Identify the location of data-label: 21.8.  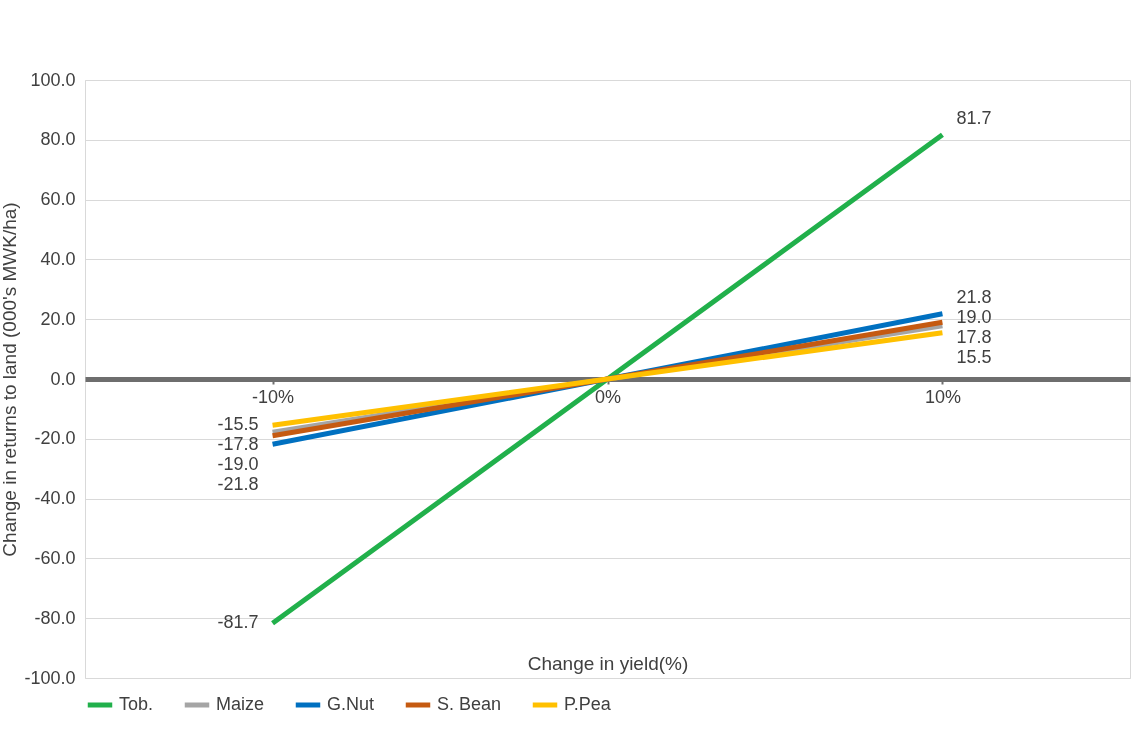
(974, 296).